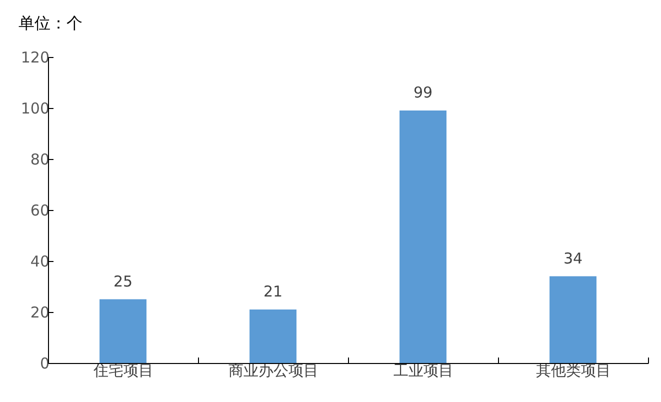 Image resolution: width=661 pixels, height=402 pixels. Describe the element at coordinates (40, 313) in the screenshot. I see `y-tick-label: 20` at that location.